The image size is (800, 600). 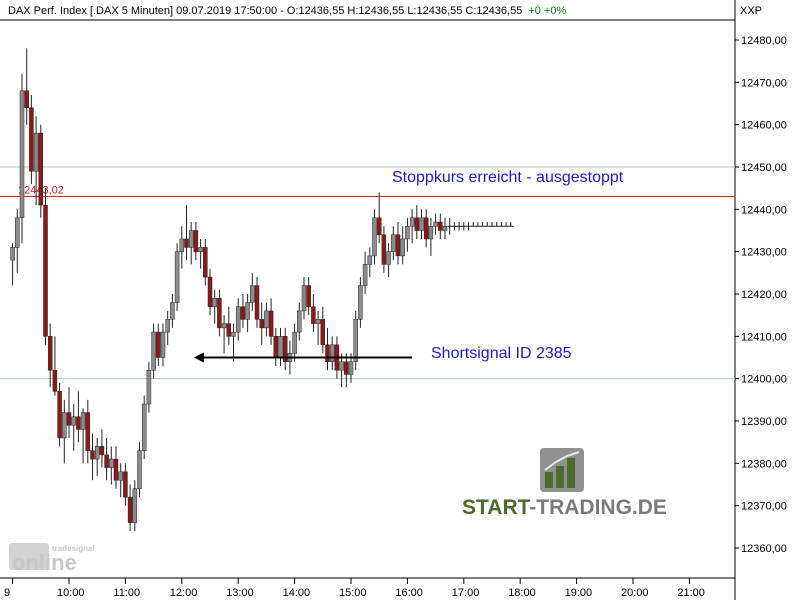 What do you see at coordinates (564, 507) in the screenshot?
I see `brand-text: START-TRADING.DE` at bounding box center [564, 507].